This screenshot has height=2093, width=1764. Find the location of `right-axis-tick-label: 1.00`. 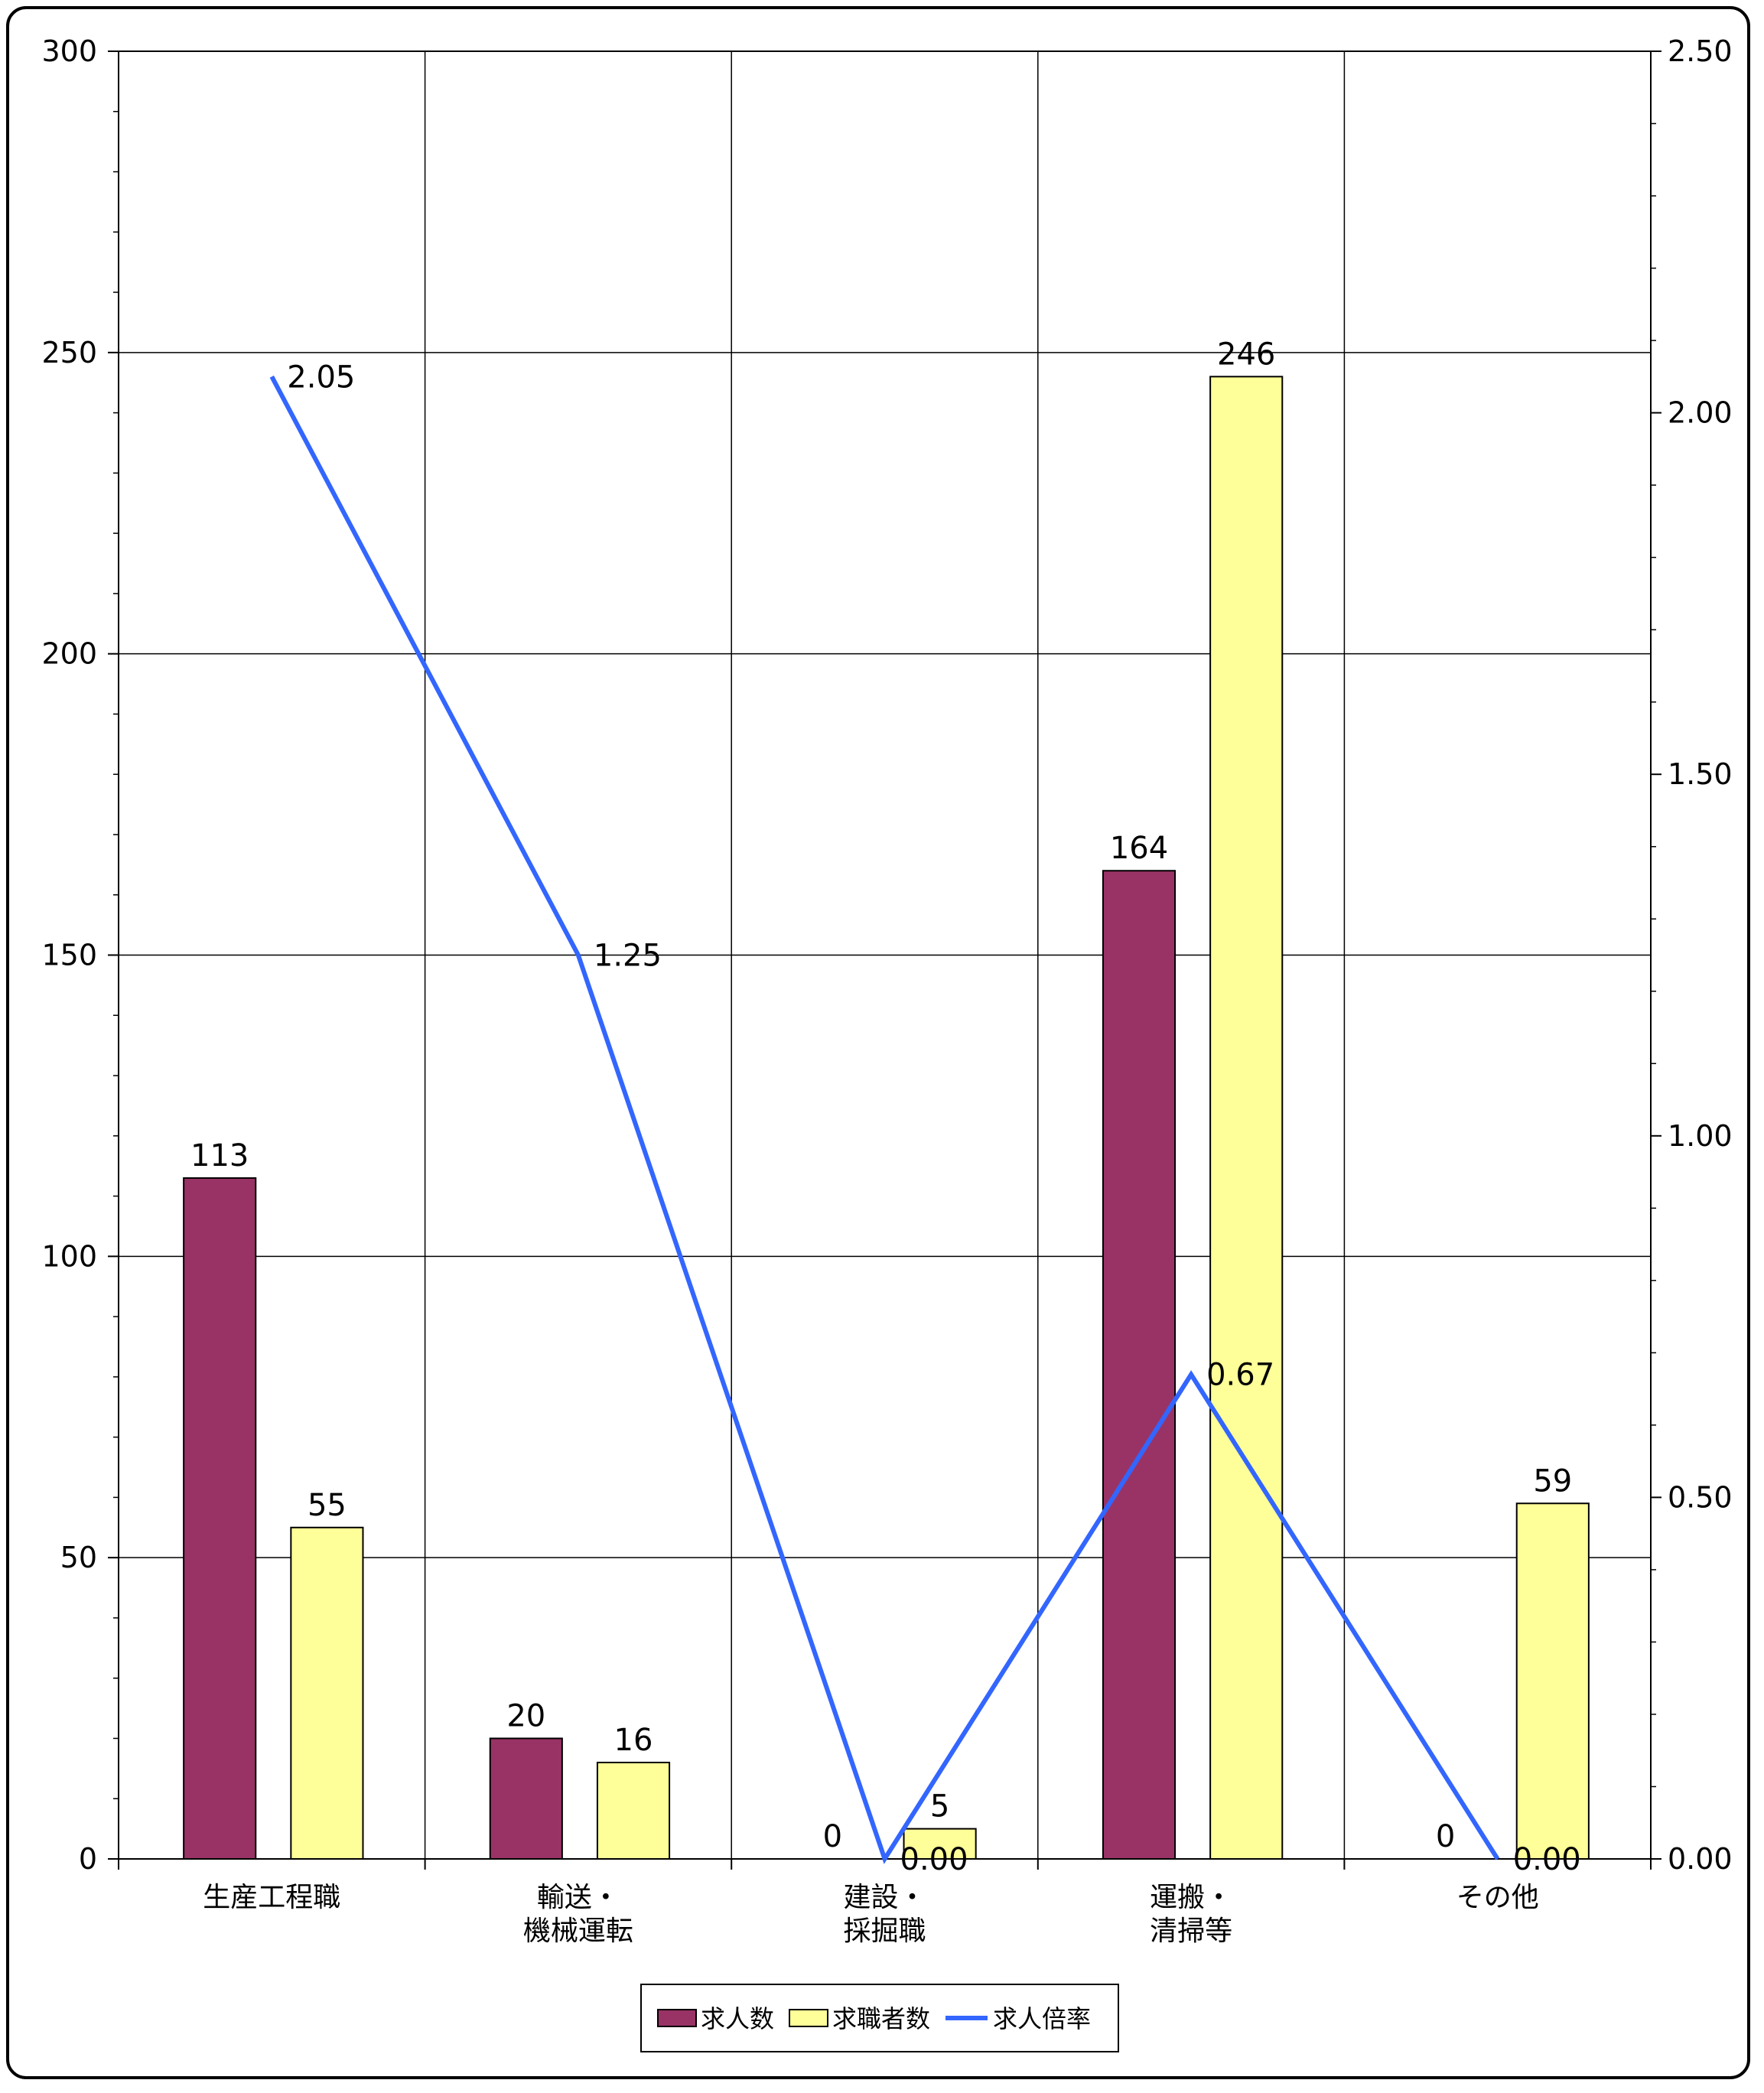

right-axis-tick-label: 1.00 is located at coordinates (1701, 1136).